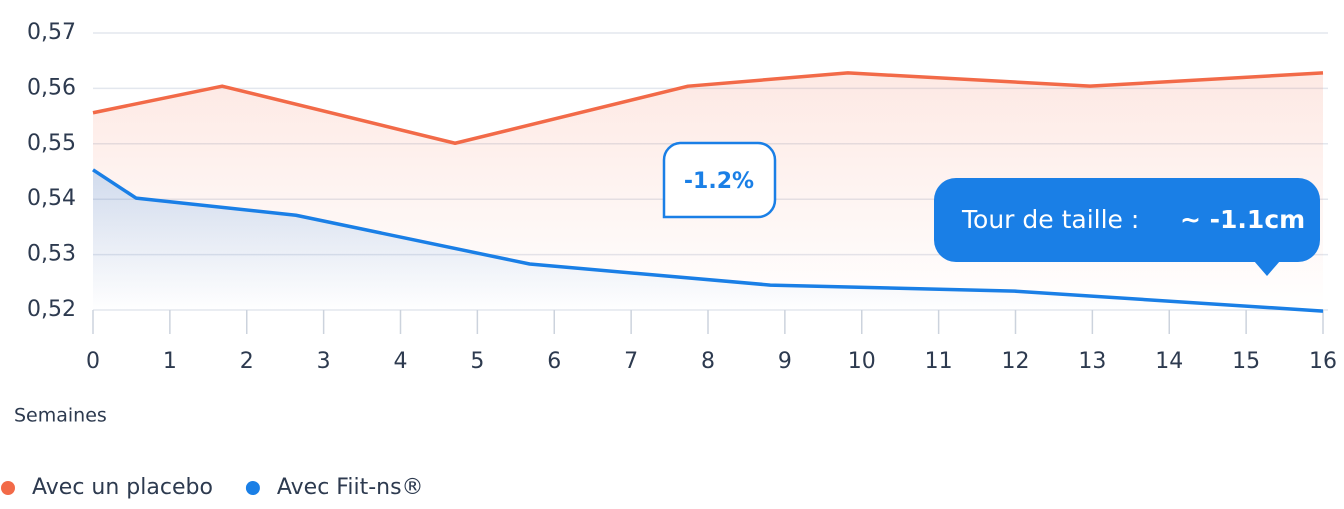 The image size is (1344, 509). I want to click on y-tick-label: 0,55, so click(51, 143).